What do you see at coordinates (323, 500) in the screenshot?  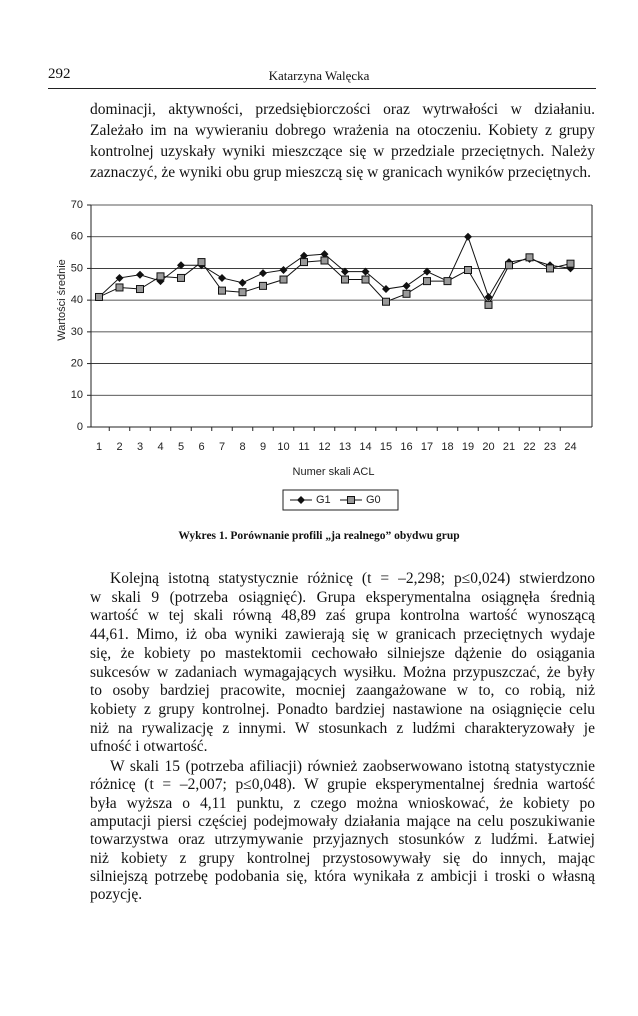 I see `legend-label: G1` at bounding box center [323, 500].